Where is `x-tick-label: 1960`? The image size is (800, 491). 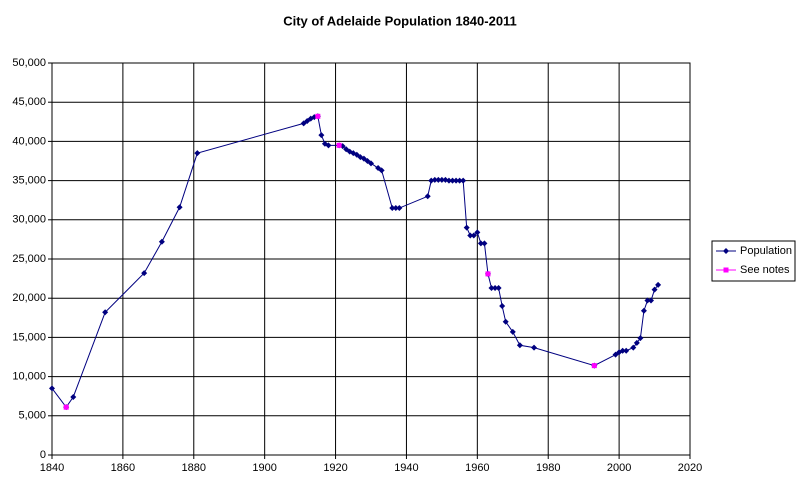
x-tick-label: 1960 is located at coordinates (477, 468).